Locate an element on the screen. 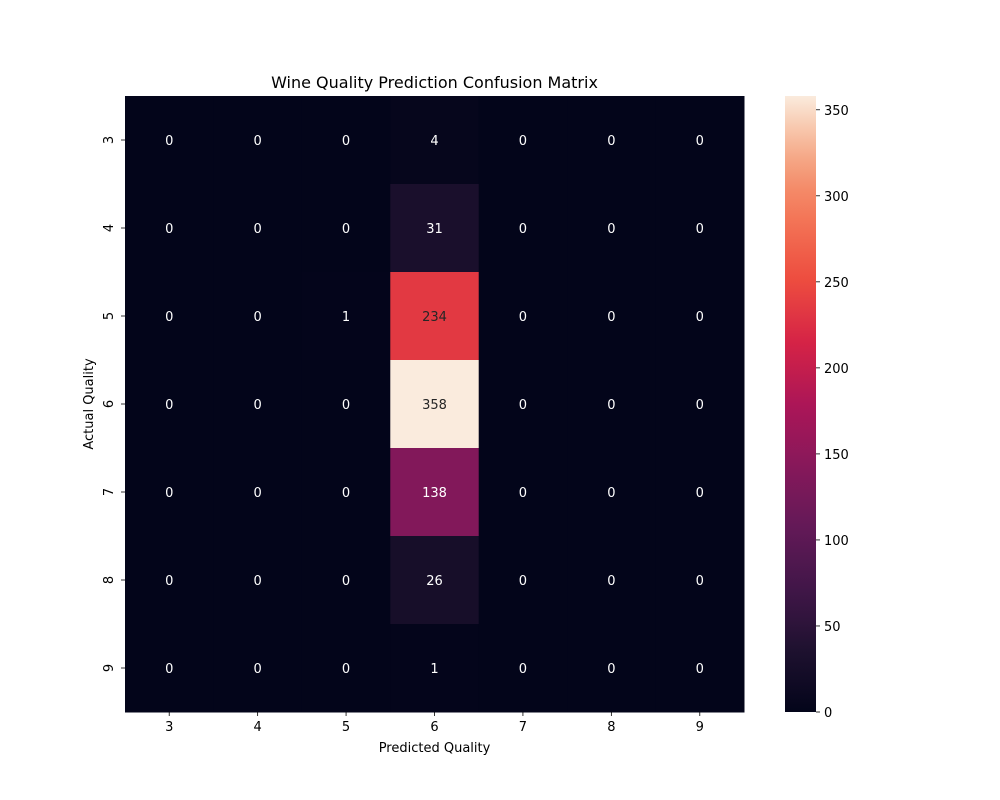  x-tick-label: 4 is located at coordinates (258, 727).